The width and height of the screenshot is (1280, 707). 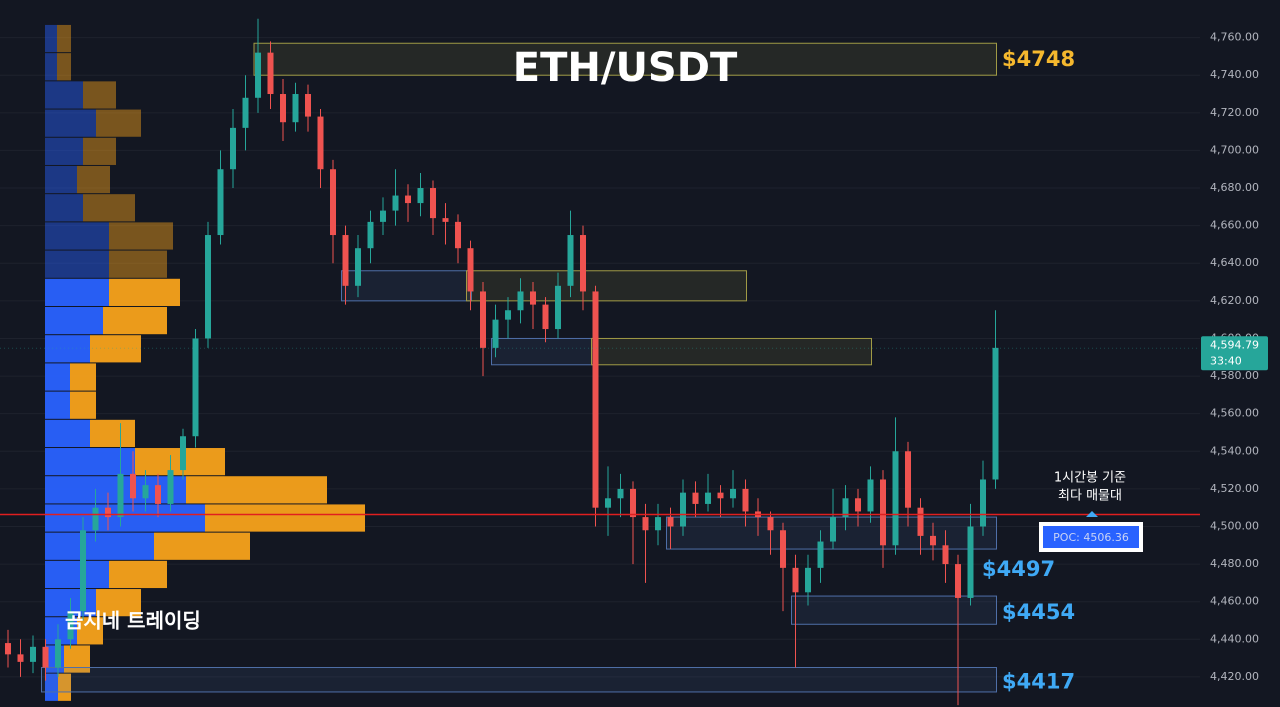 What do you see at coordinates (1226, 360) in the screenshot?
I see `bar-timer: 33:40` at bounding box center [1226, 360].